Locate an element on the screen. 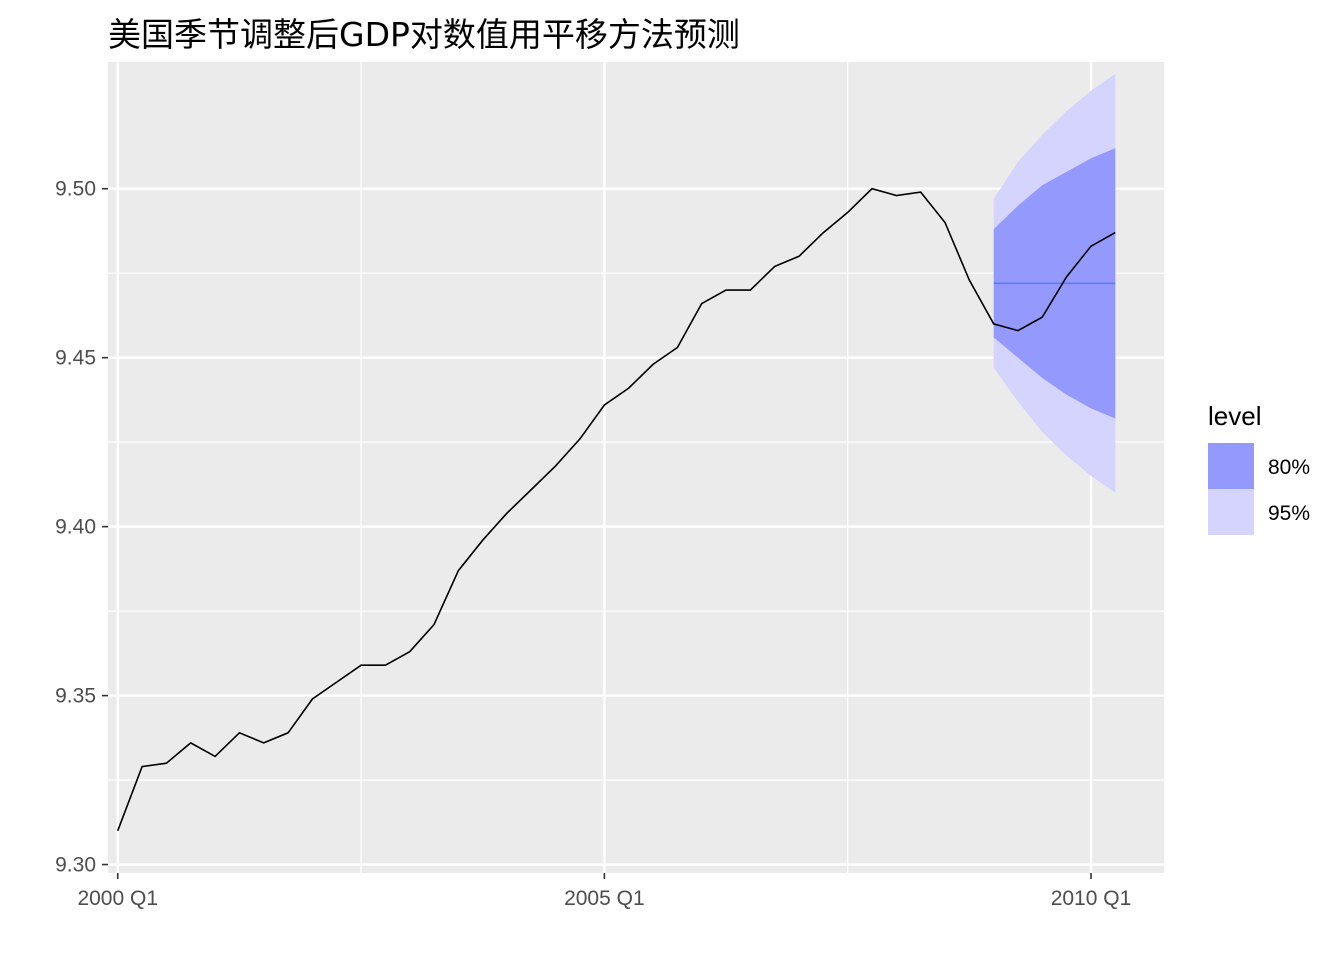 Image resolution: width=1344 pixels, height=960 pixels. y-axis: 9.30 9.35 9.40 9.45 9.50 is located at coordinates (81, 527).